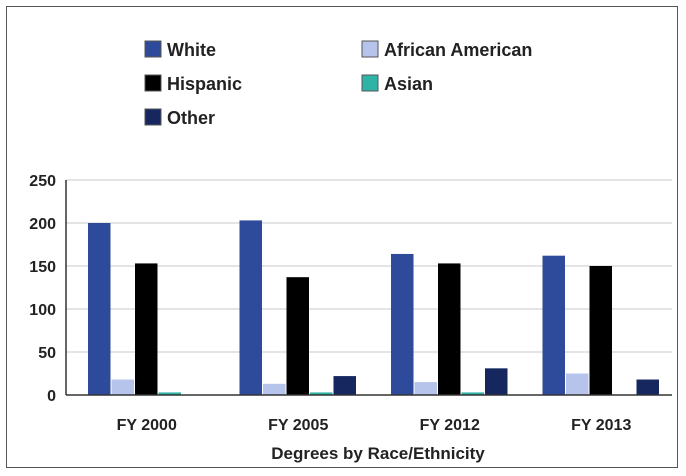 The image size is (686, 476). I want to click on bar-other-fy-2005, so click(344, 385).